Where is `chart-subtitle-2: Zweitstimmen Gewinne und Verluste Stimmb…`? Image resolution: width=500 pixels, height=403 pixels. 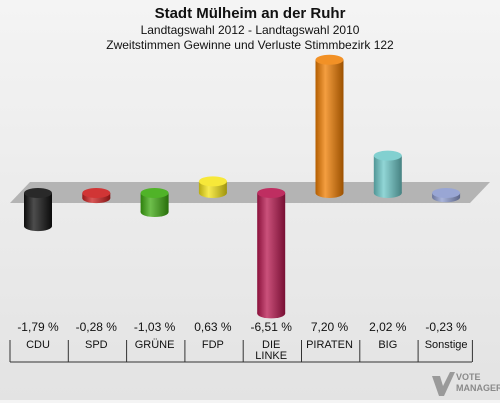 chart-subtitle-2: Zweitstimmen Gewinne und Verluste Stimmb… is located at coordinates (250, 45).